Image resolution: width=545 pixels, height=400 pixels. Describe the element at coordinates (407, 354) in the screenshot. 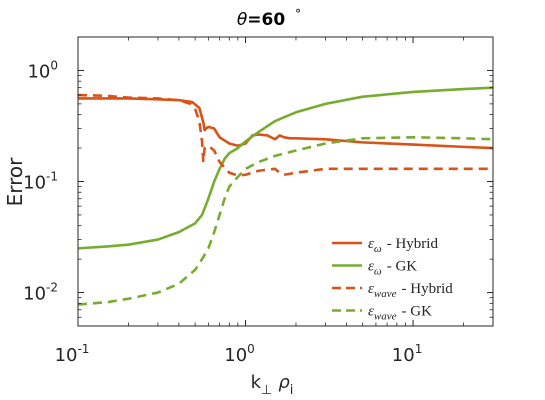

I see `x-tick-label: 10¹` at that location.